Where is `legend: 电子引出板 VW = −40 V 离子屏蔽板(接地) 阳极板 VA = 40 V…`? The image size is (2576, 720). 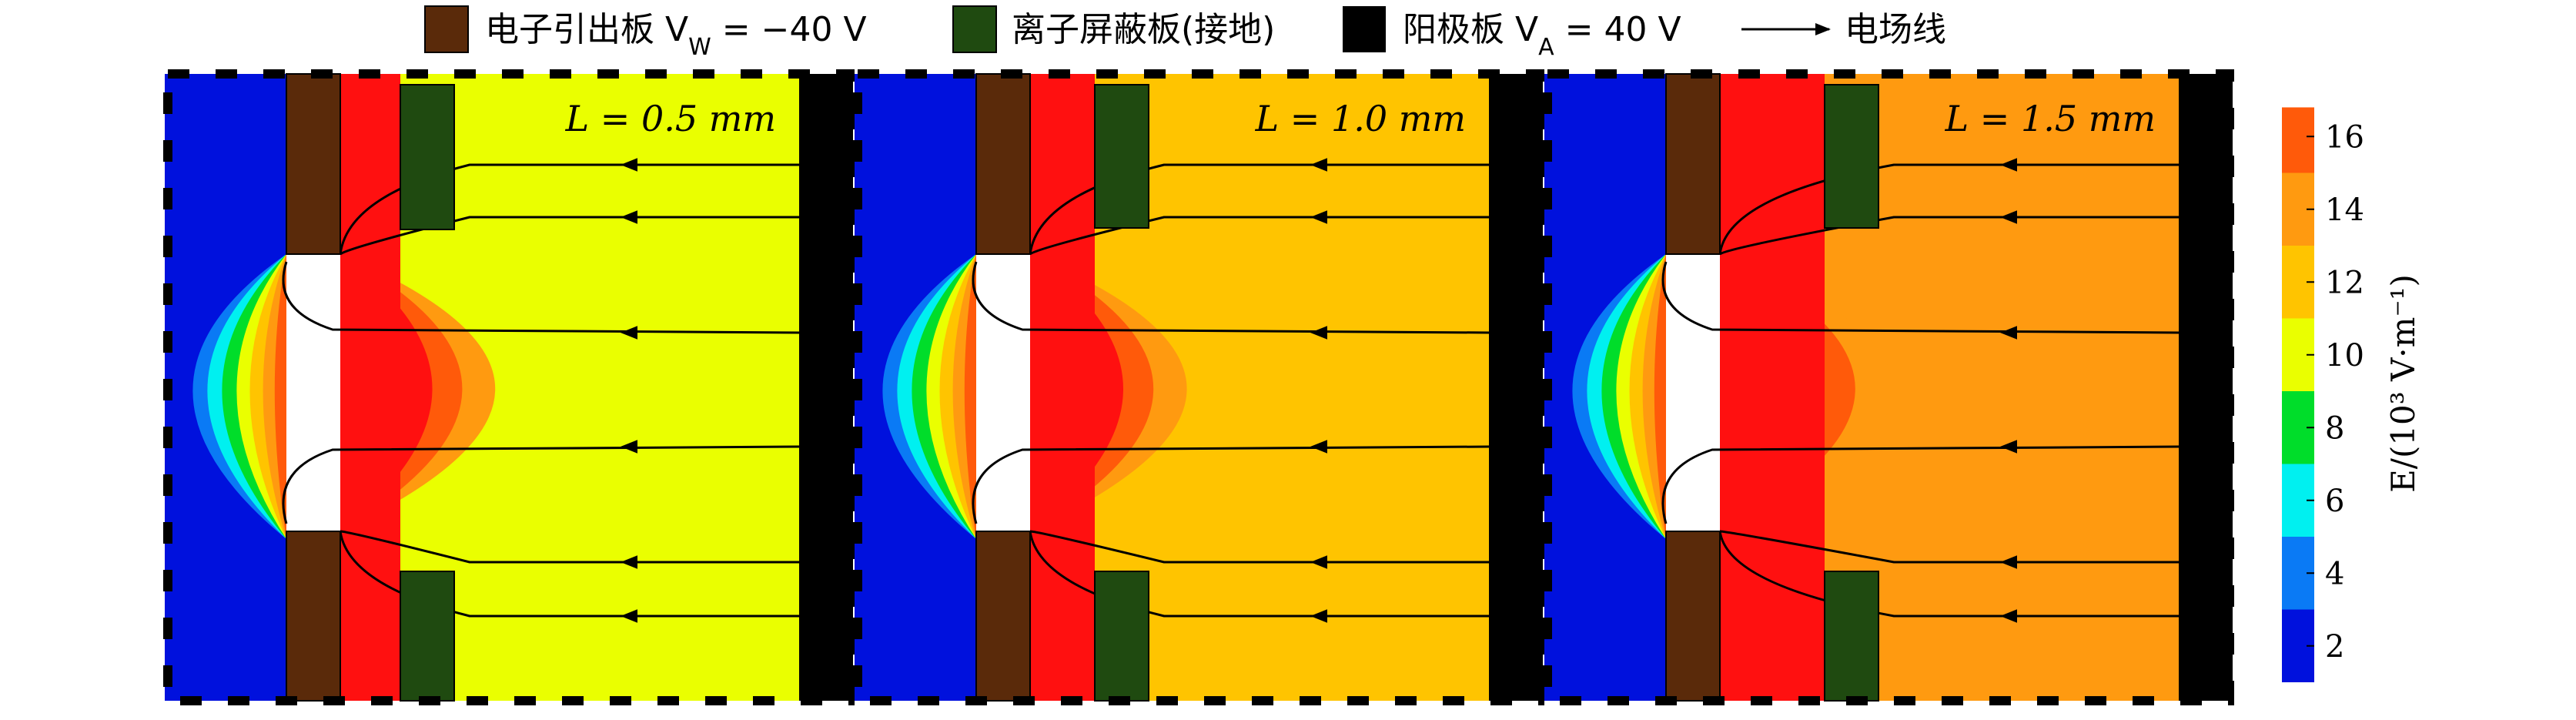 legend: 电子引出板 VW = −40 V 离子屏蔽板(接地) 阳极板 VA = 40 V… is located at coordinates (1185, 33).